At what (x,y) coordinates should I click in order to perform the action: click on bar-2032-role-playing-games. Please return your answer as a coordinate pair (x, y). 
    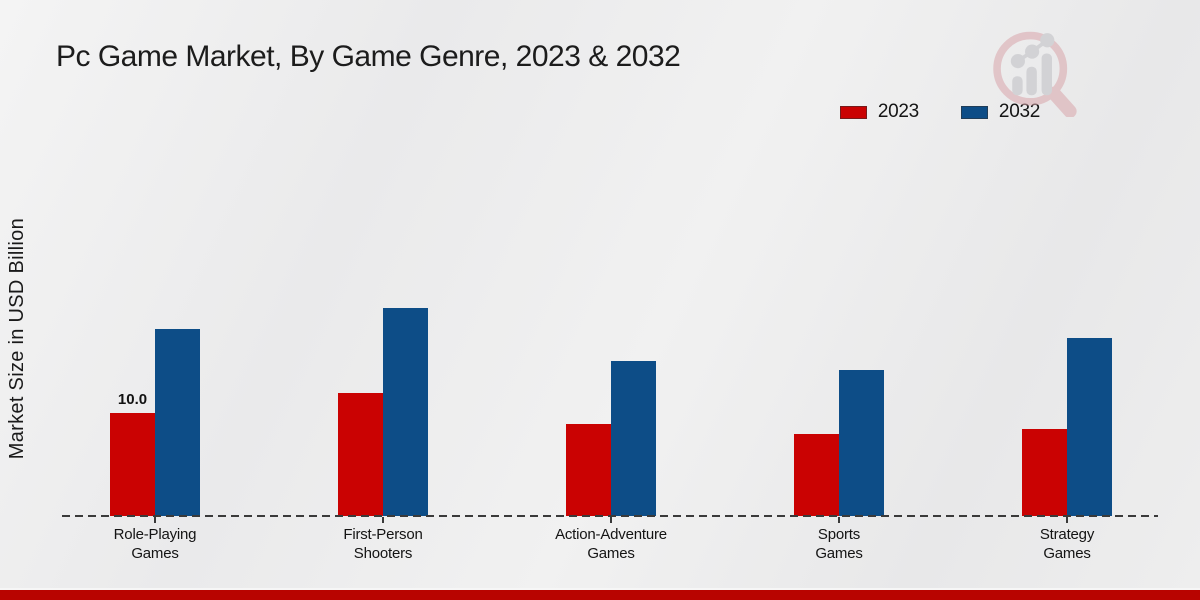
    Looking at the image, I should click on (177, 422).